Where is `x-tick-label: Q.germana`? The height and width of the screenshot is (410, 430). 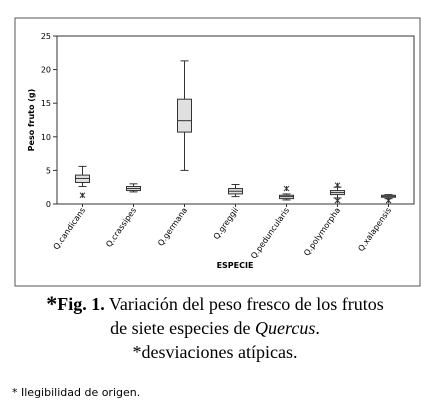 x-tick-label: Q.germana is located at coordinates (172, 227).